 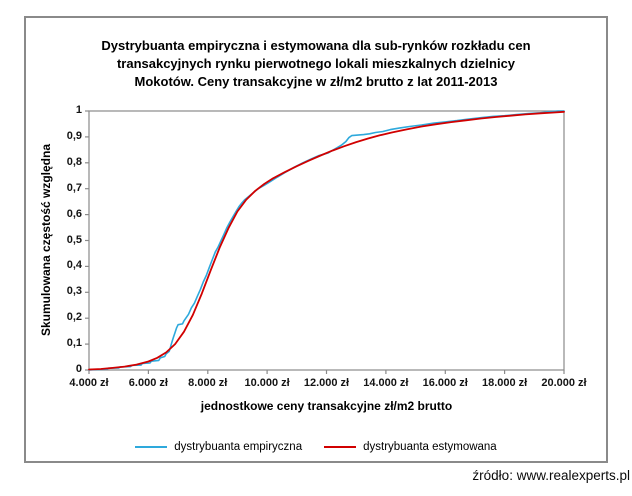 I want to click on y-tick-label: 0,5, so click(x=74, y=239).